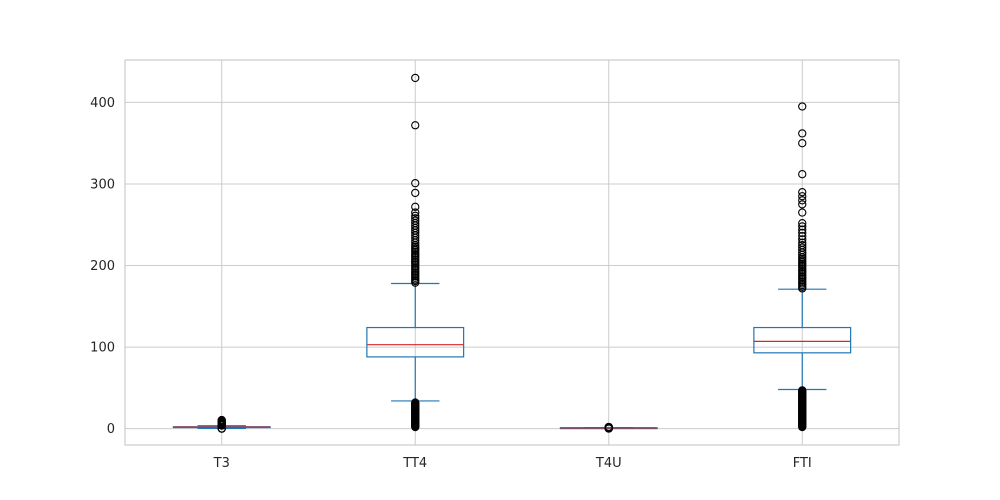 This screenshot has width=1000, height=500. I want to click on x-tick-label: FTI, so click(802, 463).